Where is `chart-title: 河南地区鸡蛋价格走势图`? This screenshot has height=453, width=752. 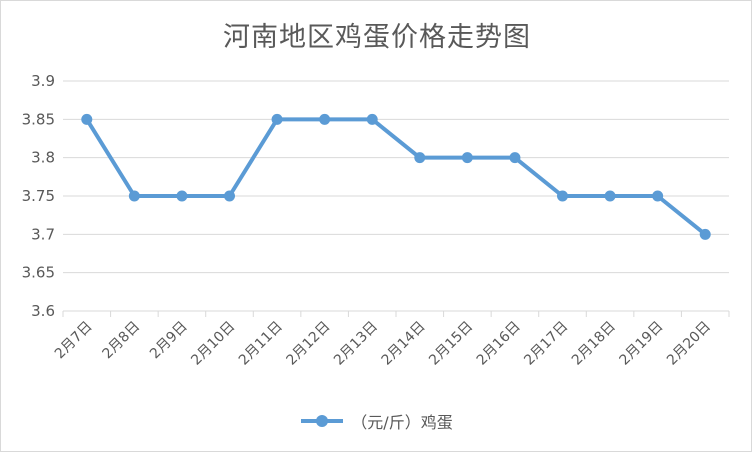 chart-title: 河南地区鸡蛋价格走势图 is located at coordinates (377, 37).